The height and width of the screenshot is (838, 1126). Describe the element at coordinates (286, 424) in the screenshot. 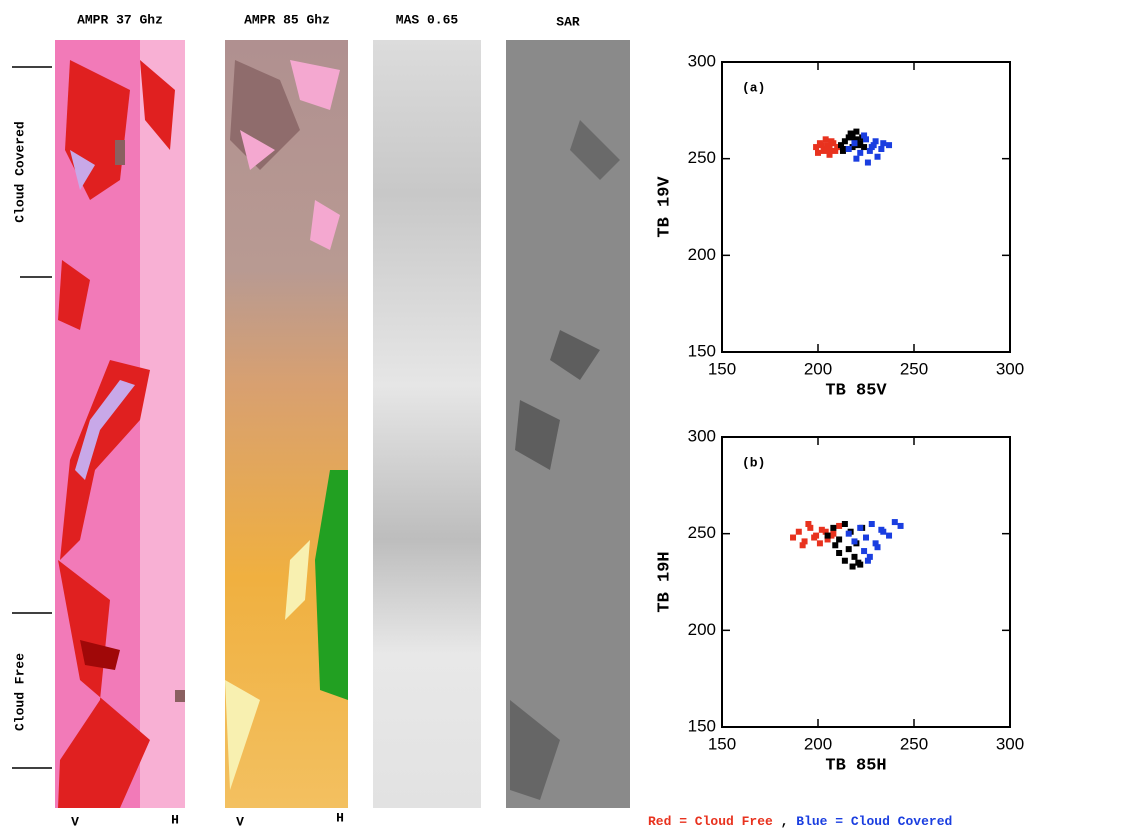

I see `ampr85-image` at that location.